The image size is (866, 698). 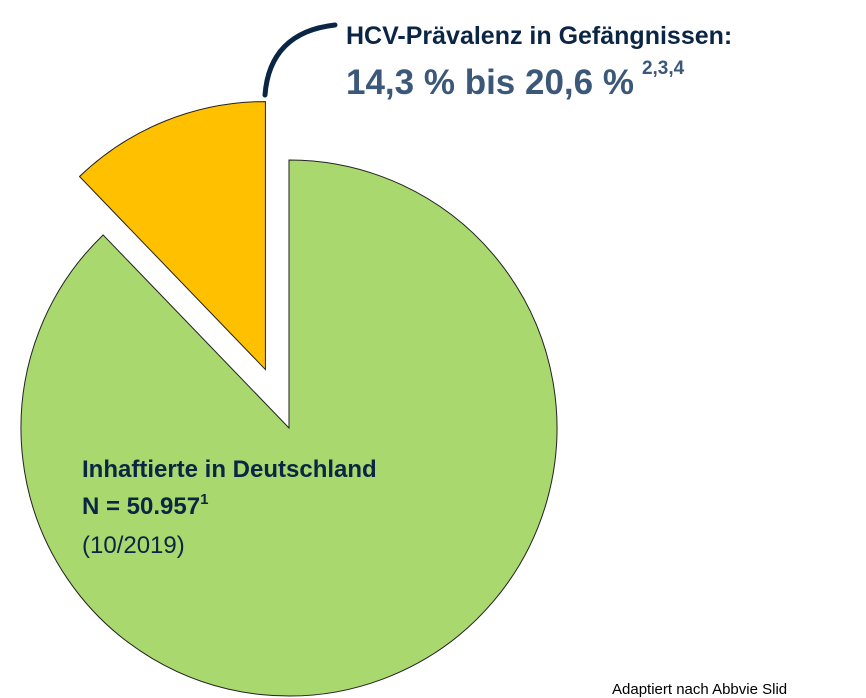 I want to click on label-title: Inhaftierte in Deutschland, so click(x=229, y=469).